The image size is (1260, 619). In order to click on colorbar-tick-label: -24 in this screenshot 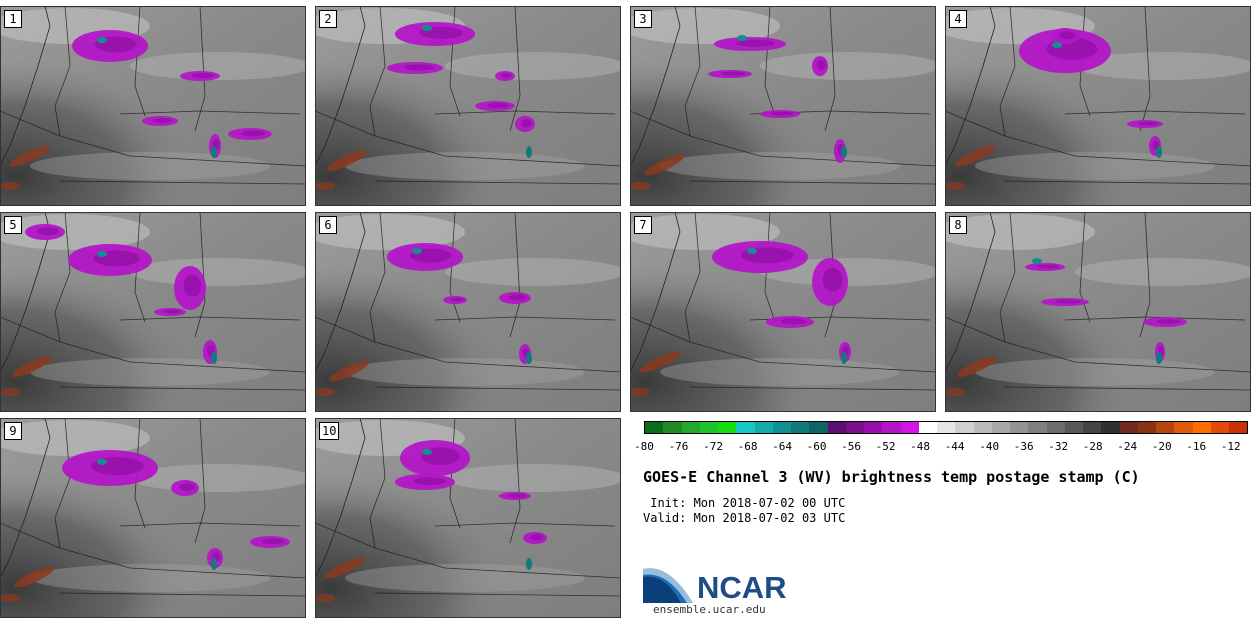, I will do `click(1127, 446)`.